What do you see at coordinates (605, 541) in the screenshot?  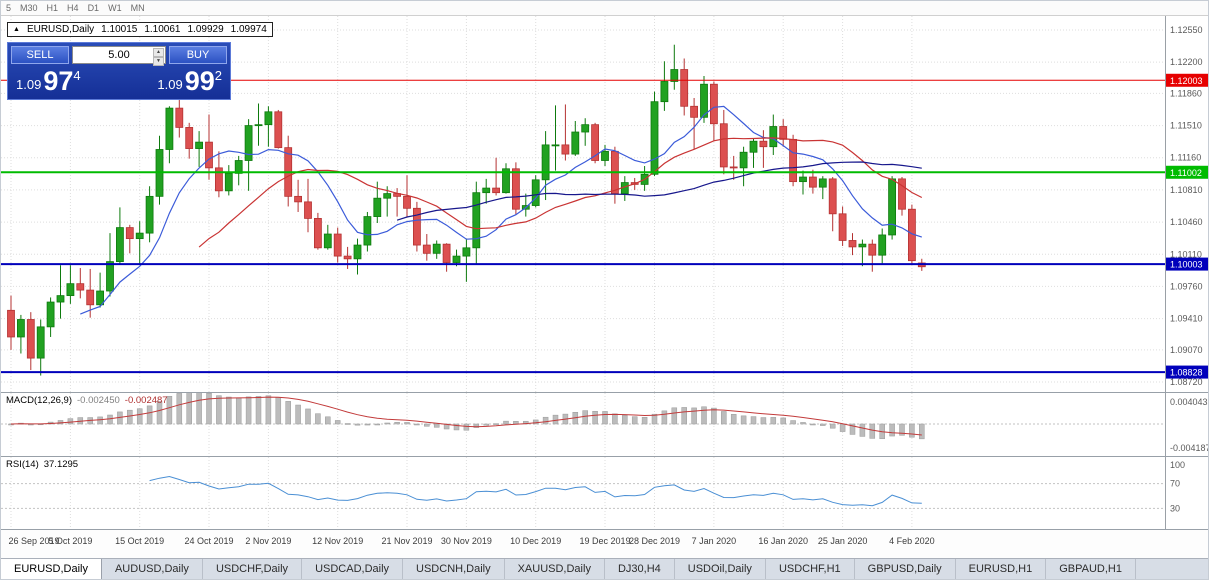 I see `date-label: 19 Dec 2019` at bounding box center [605, 541].